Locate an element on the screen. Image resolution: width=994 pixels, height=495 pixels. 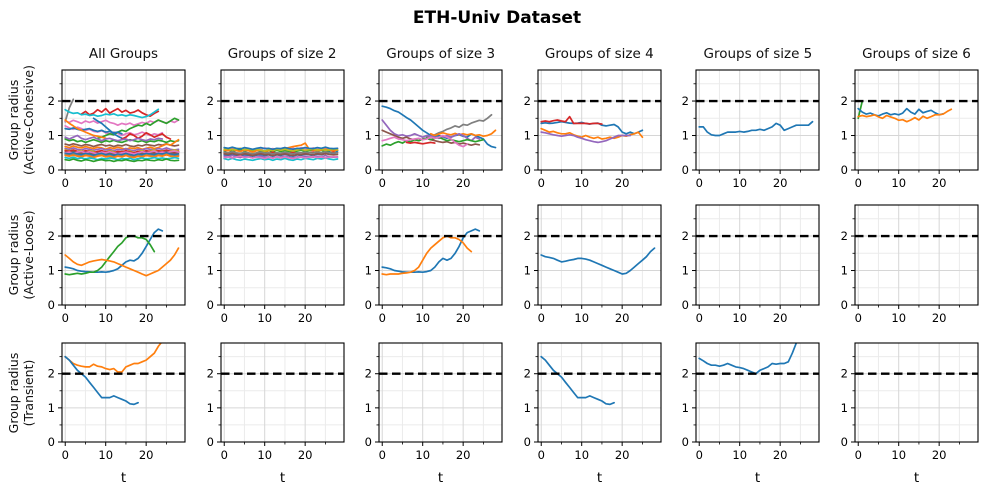
column-title-3: Groups of size 4 is located at coordinates (599, 54).